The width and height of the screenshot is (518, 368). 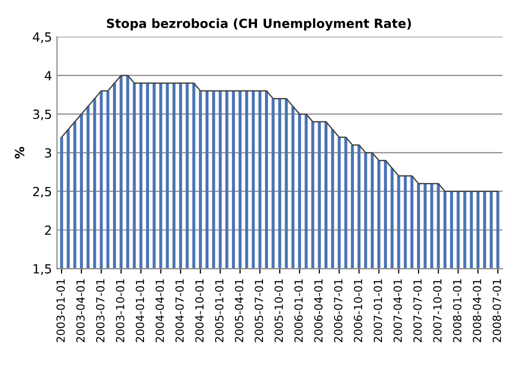 I want to click on x-tick-label: 2007-07-01, so click(x=417, y=310).